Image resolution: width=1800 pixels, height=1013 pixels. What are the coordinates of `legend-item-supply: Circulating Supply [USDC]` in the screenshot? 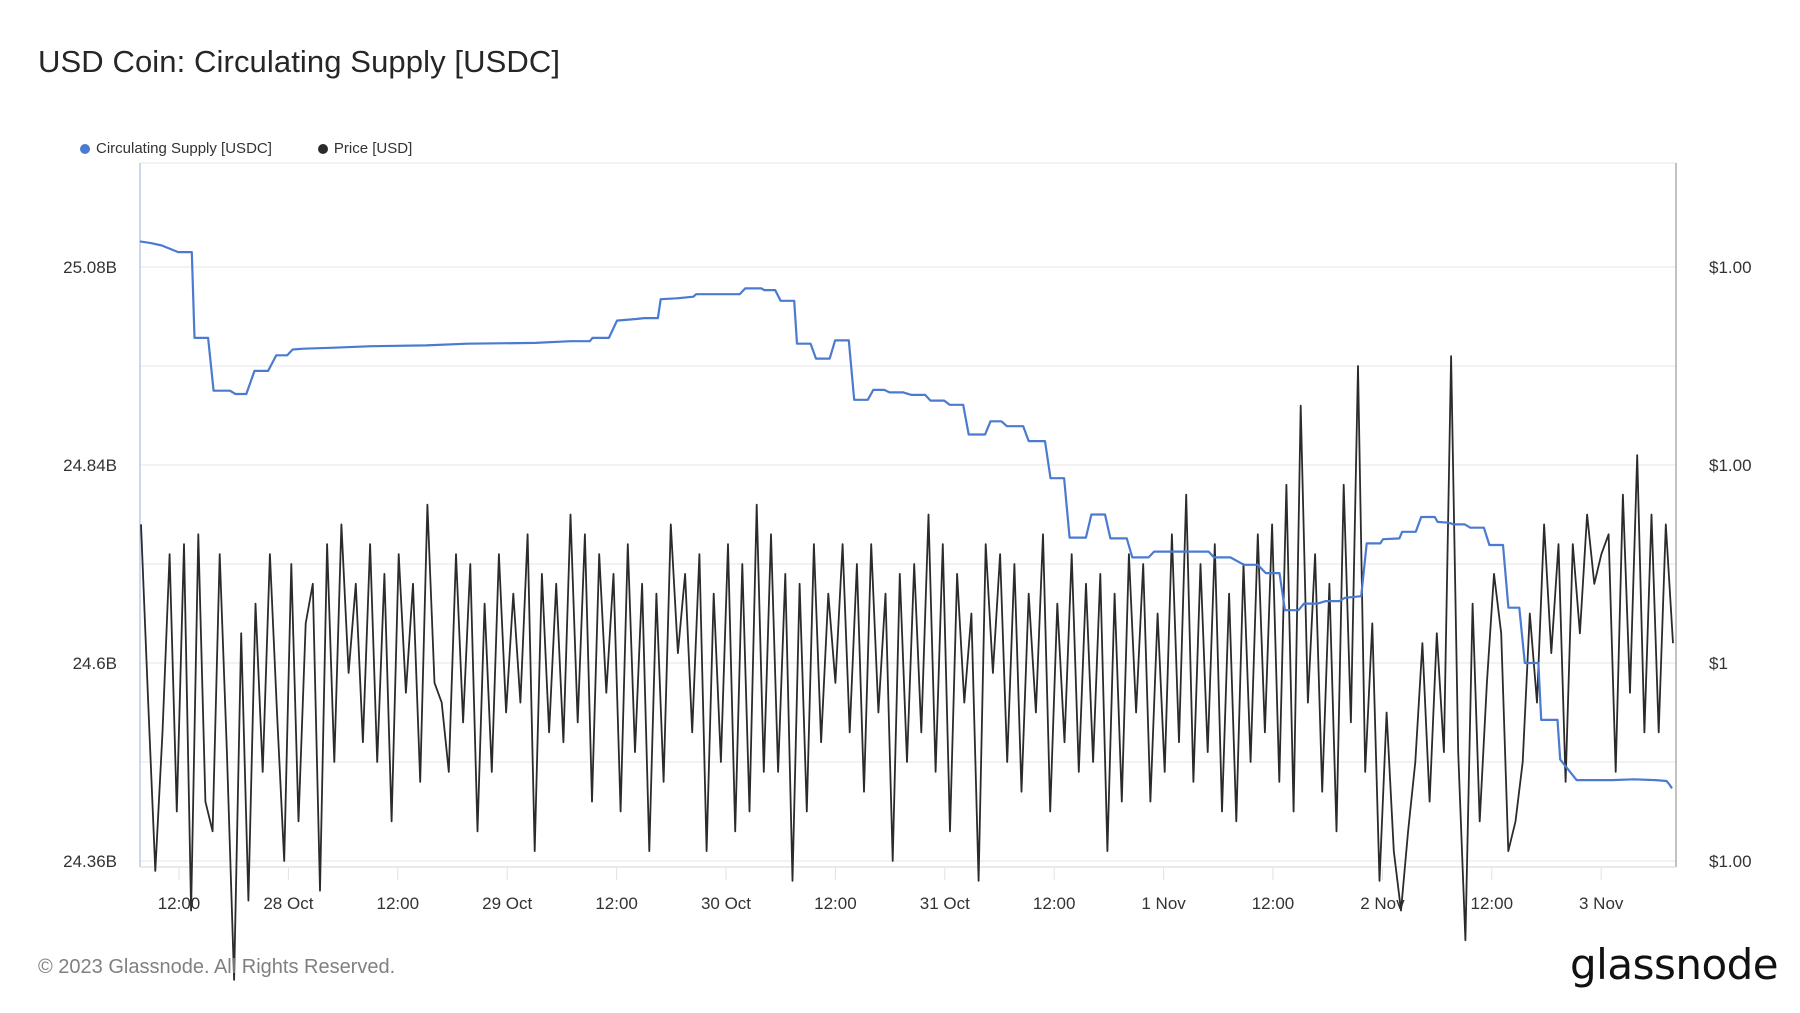 It's located at (176, 148).